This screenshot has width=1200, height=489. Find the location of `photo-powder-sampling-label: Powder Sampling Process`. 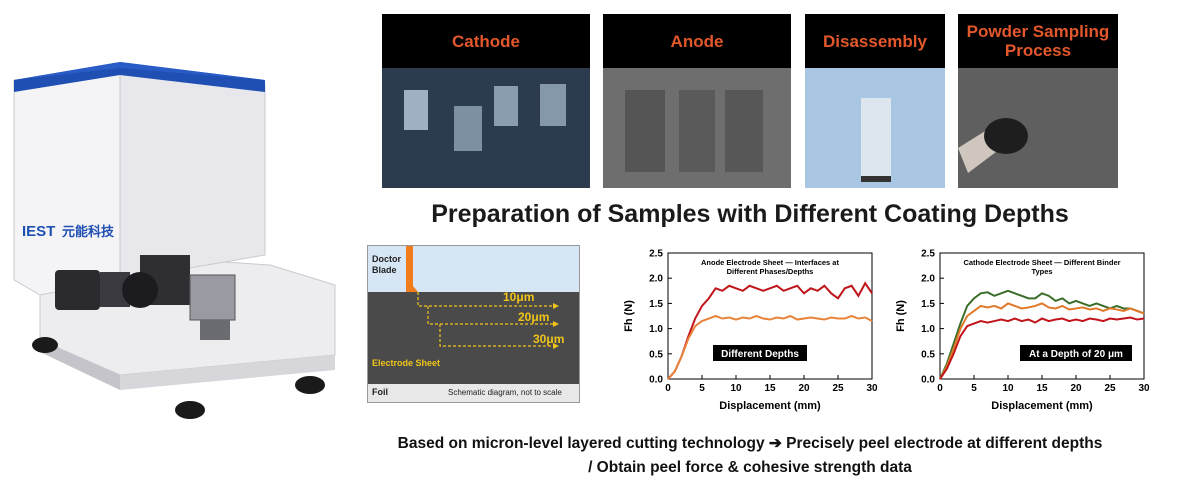

photo-powder-sampling-label: Powder Sampling Process is located at coordinates (1038, 41).